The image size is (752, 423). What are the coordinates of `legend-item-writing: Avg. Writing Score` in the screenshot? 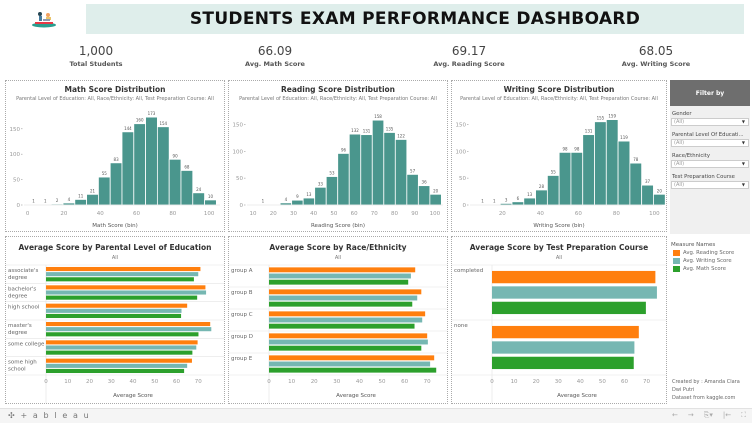 It's located at (711, 261).